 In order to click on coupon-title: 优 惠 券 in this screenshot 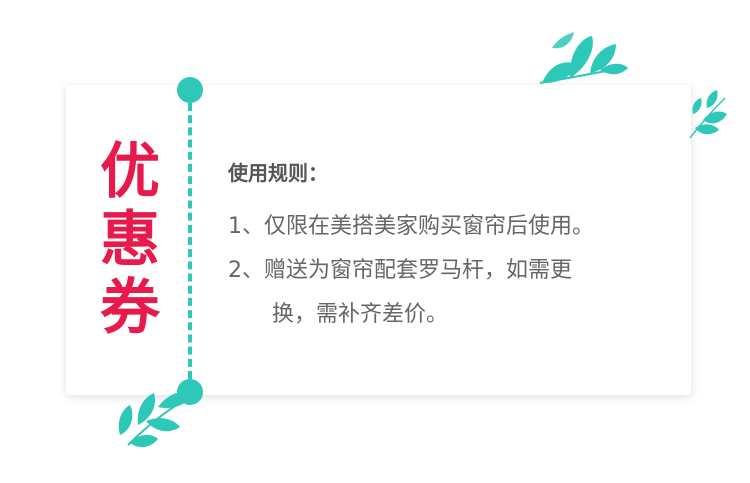, I will do `click(130, 240)`.